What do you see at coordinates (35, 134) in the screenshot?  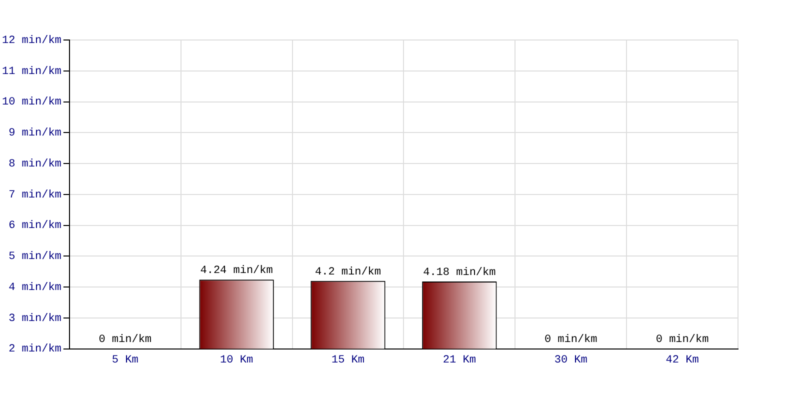 I see `y-tick-label: 9 min/km` at bounding box center [35, 134].